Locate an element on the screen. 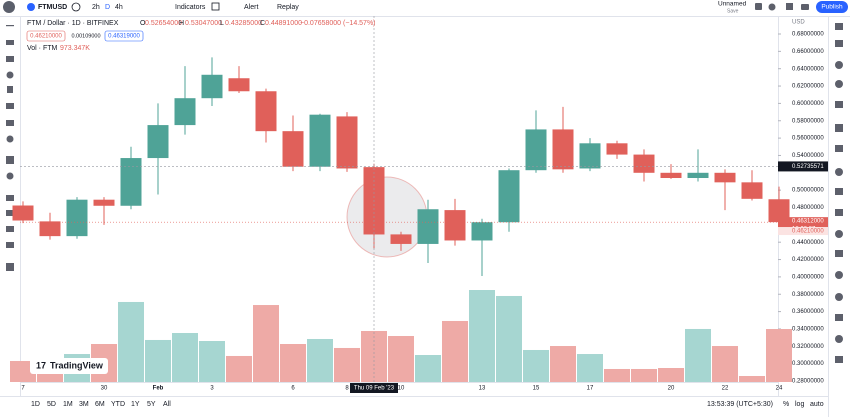 The image size is (850, 417). y-tick-label: 0.34000000 is located at coordinates (808, 330).